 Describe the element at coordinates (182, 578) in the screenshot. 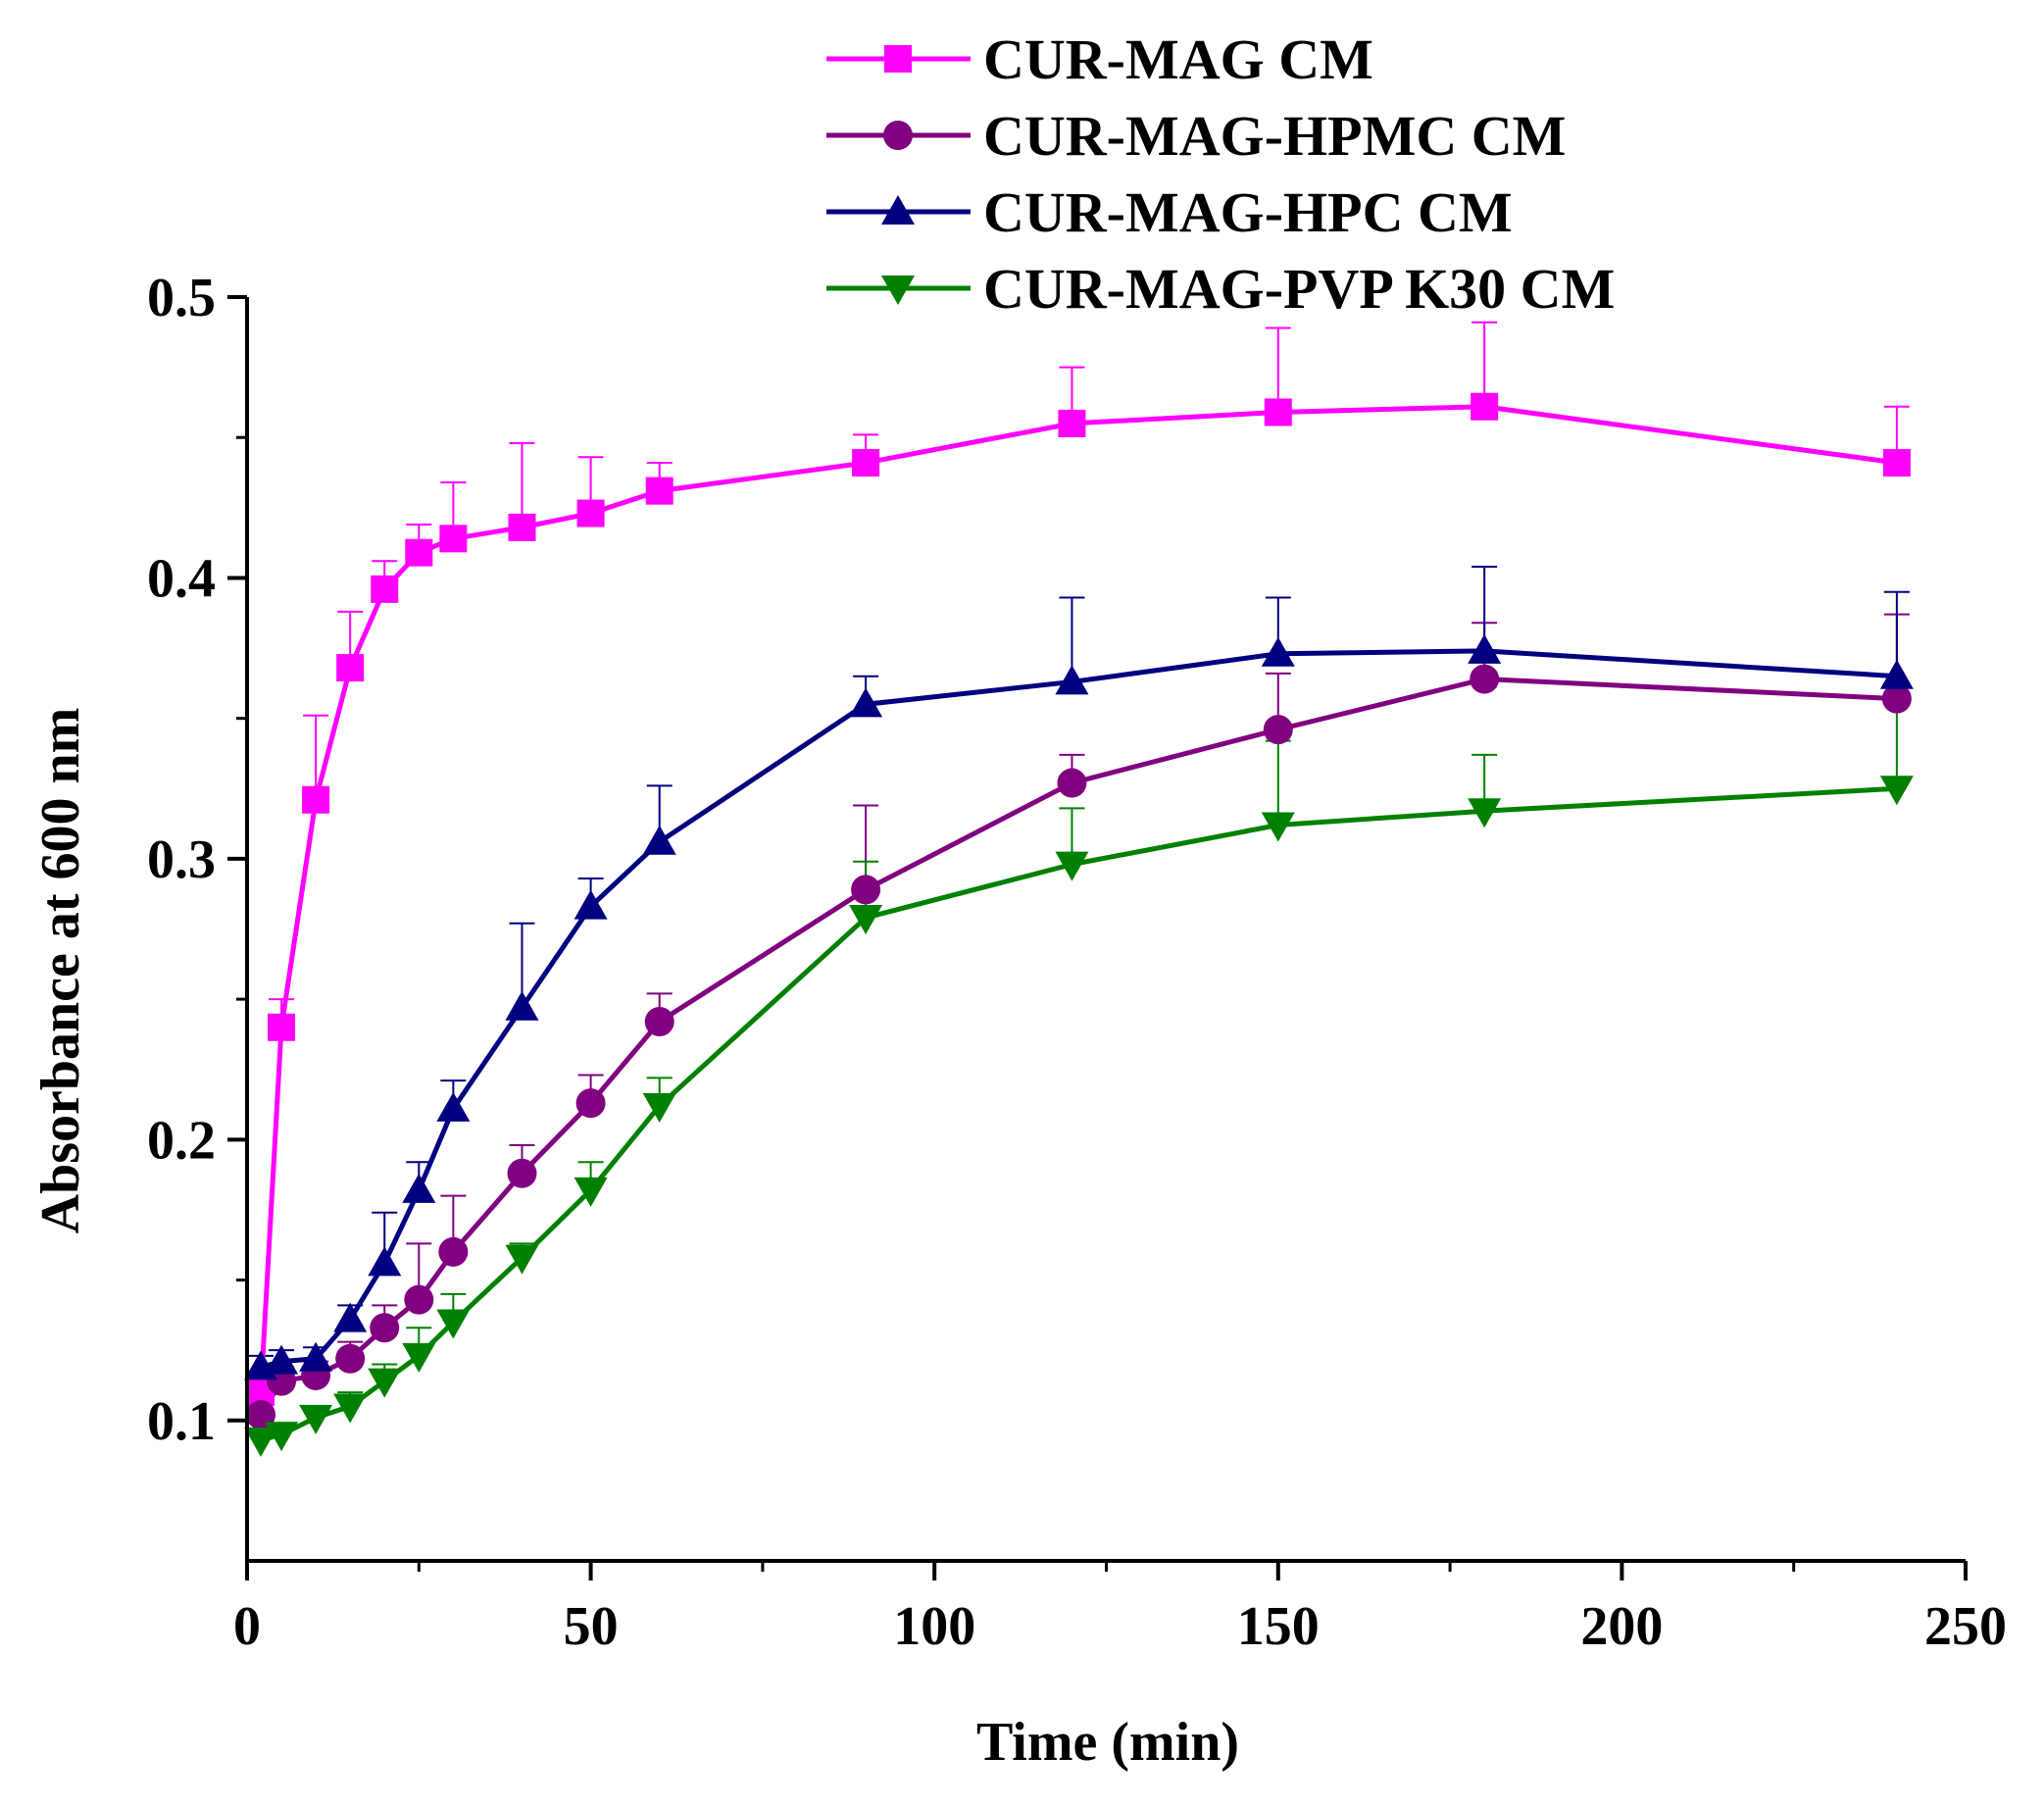

I see `y-tick-label: 0.4` at that location.